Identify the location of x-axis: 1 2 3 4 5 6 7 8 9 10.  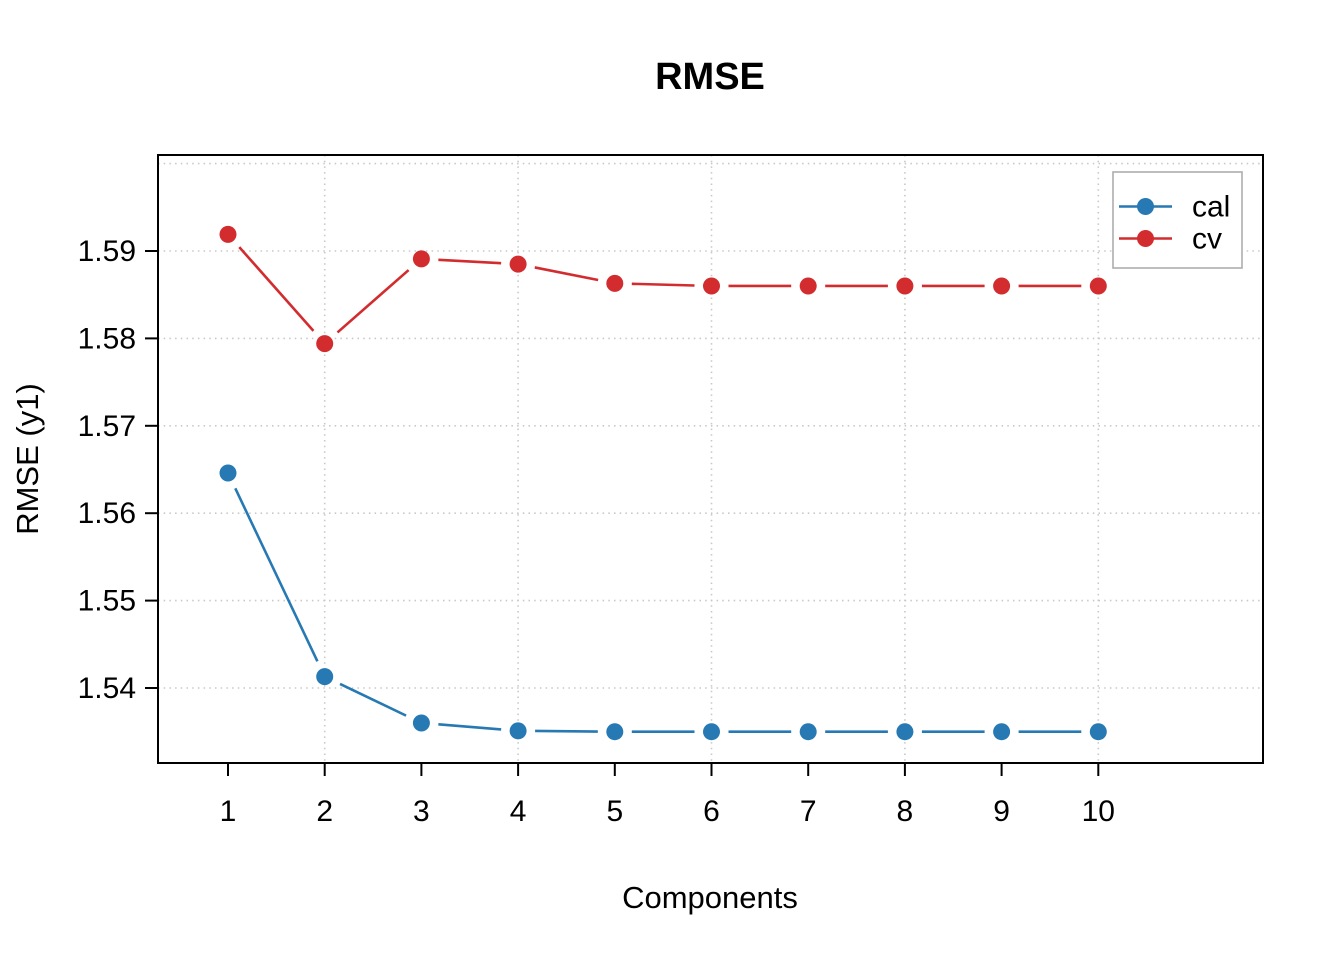
(667, 795).